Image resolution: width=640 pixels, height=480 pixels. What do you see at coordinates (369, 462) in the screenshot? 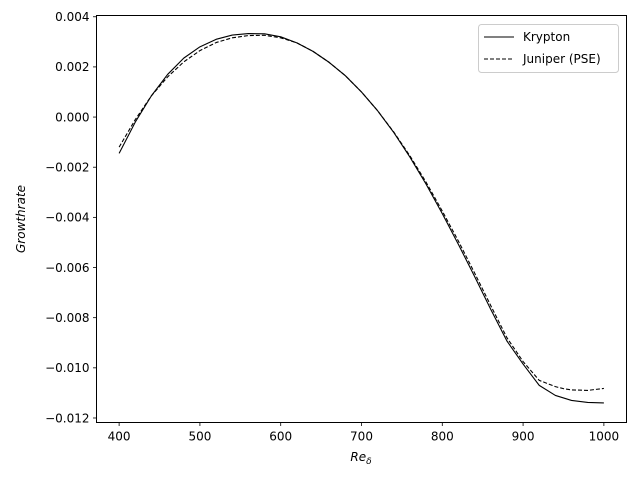
I see `x-axis-label-subscript: δ` at bounding box center [369, 462].